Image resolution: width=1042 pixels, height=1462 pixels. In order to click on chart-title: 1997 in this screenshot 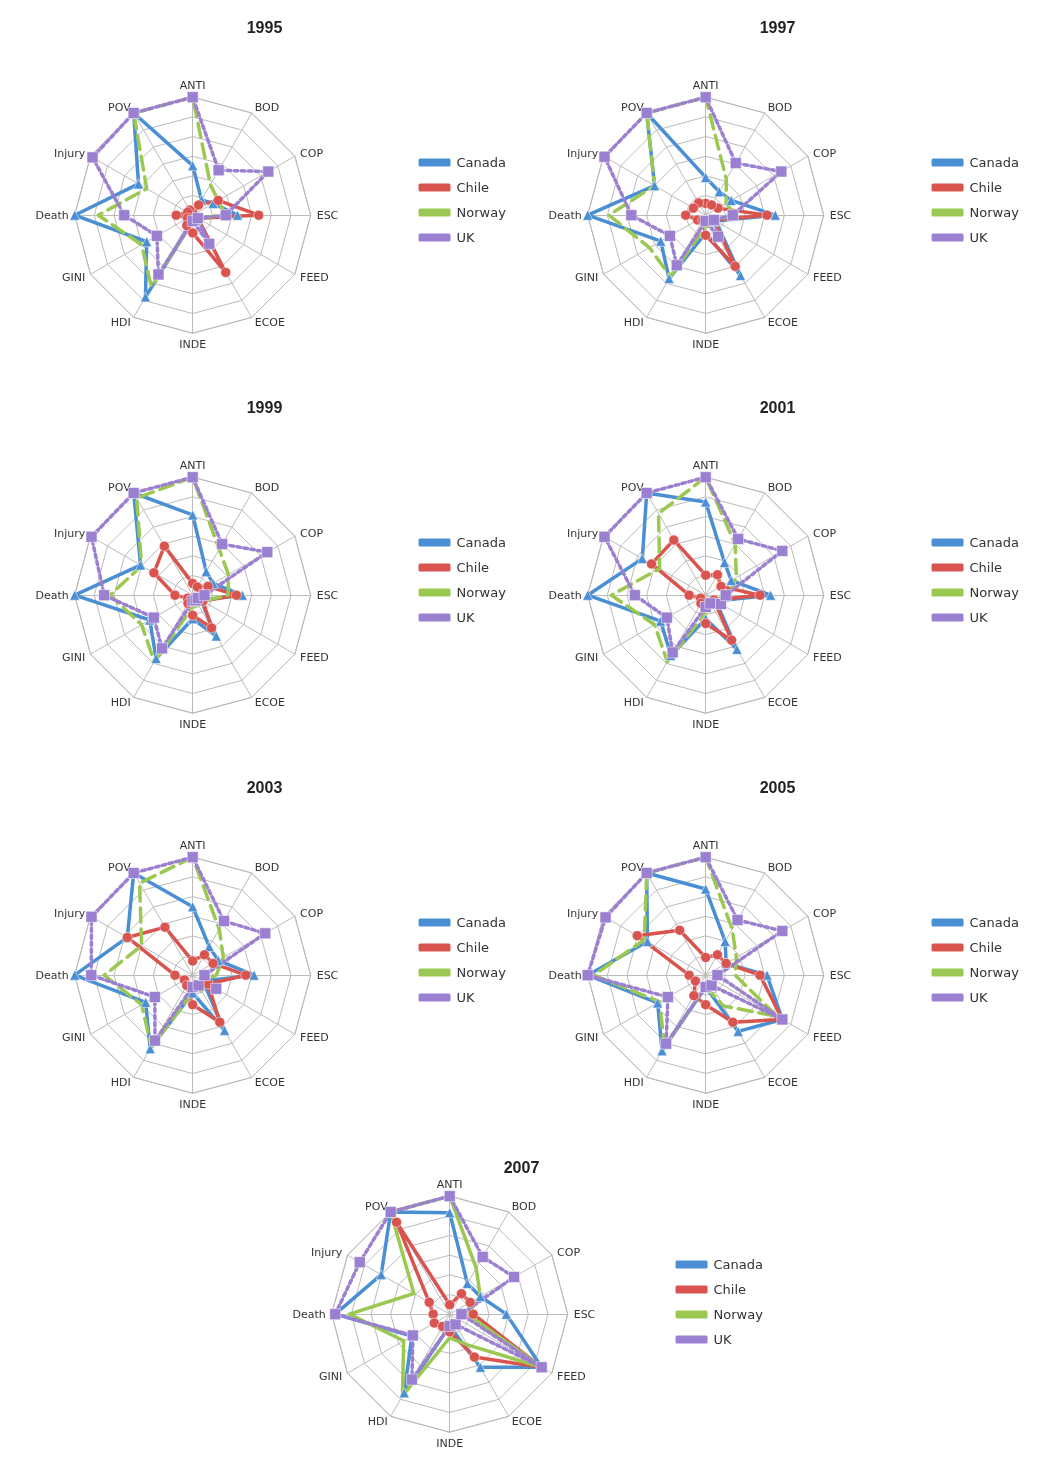, I will do `click(777, 27)`.